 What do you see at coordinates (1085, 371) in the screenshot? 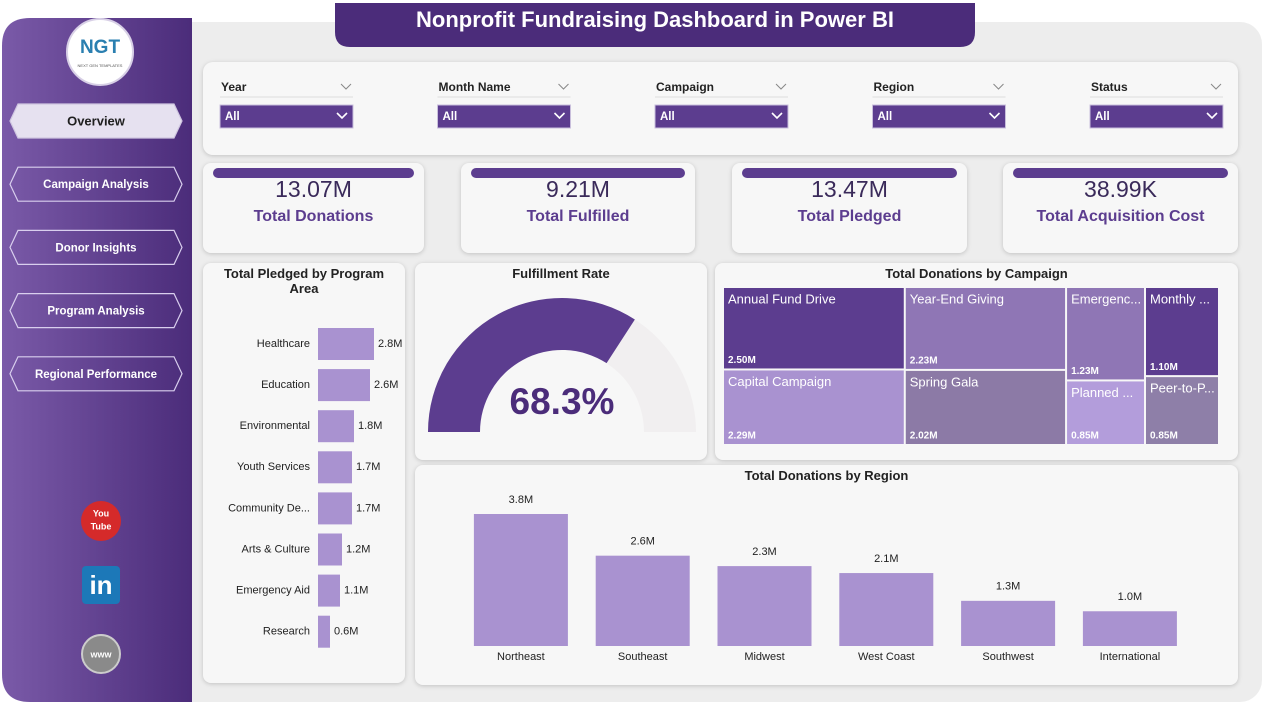
I see `treemap-value: 1.23M` at bounding box center [1085, 371].